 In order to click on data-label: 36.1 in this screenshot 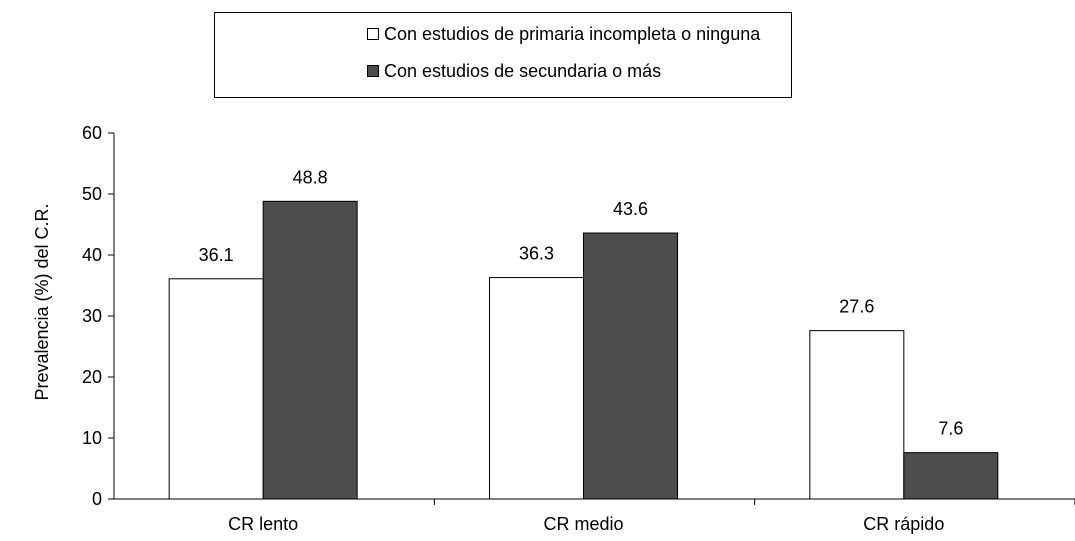, I will do `click(216, 255)`.